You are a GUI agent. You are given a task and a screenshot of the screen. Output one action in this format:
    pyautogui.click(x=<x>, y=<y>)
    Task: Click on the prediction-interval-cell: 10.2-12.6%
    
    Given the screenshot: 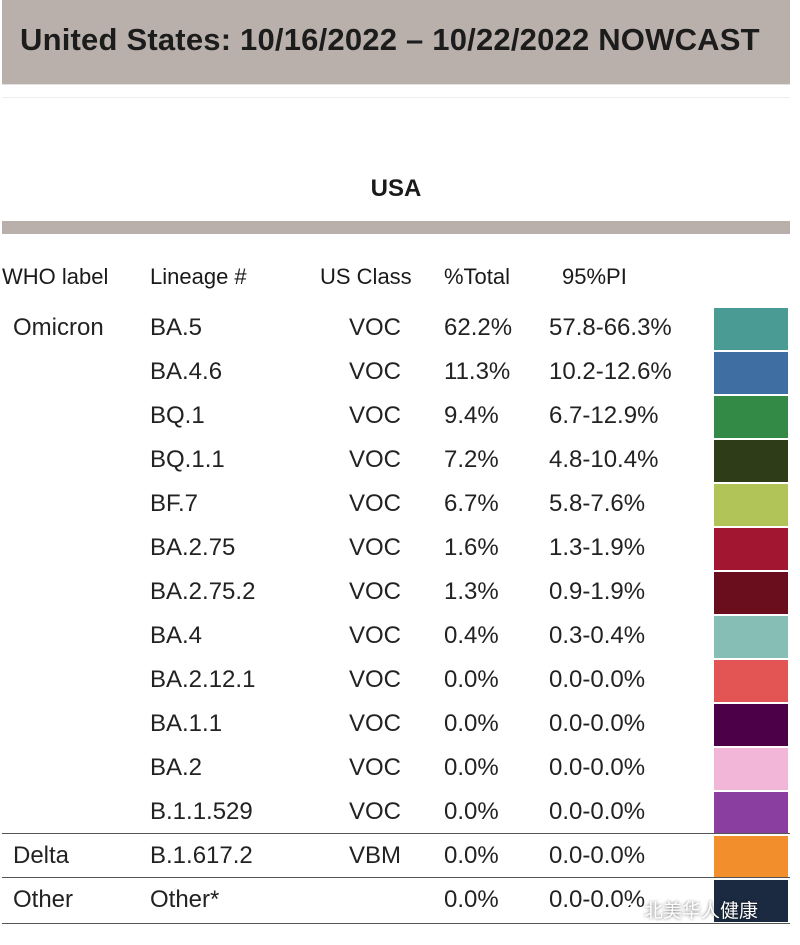 What is the action you would take?
    pyautogui.click(x=610, y=371)
    